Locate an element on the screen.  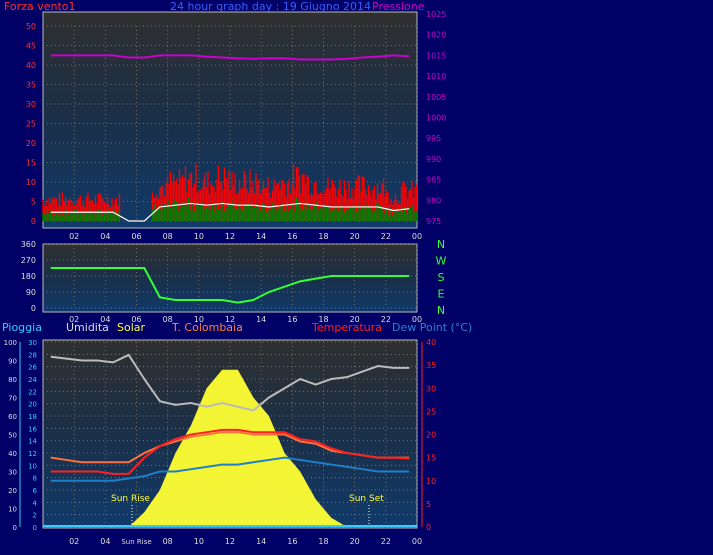
temp-tick: 40 is located at coordinates (431, 342).